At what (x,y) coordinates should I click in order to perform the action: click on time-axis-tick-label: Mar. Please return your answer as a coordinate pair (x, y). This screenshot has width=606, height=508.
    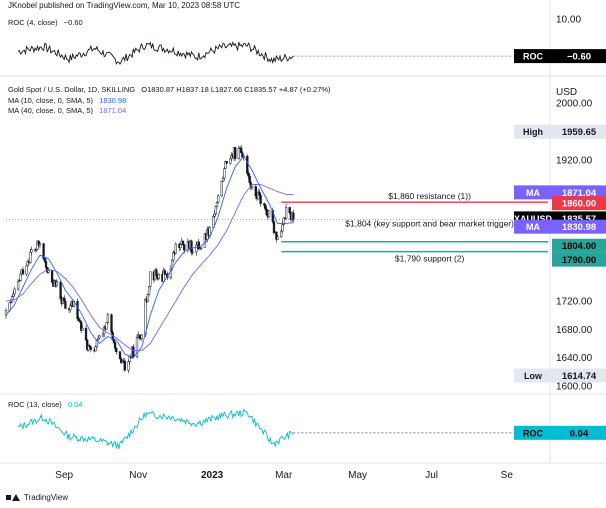
    Looking at the image, I should click on (284, 475).